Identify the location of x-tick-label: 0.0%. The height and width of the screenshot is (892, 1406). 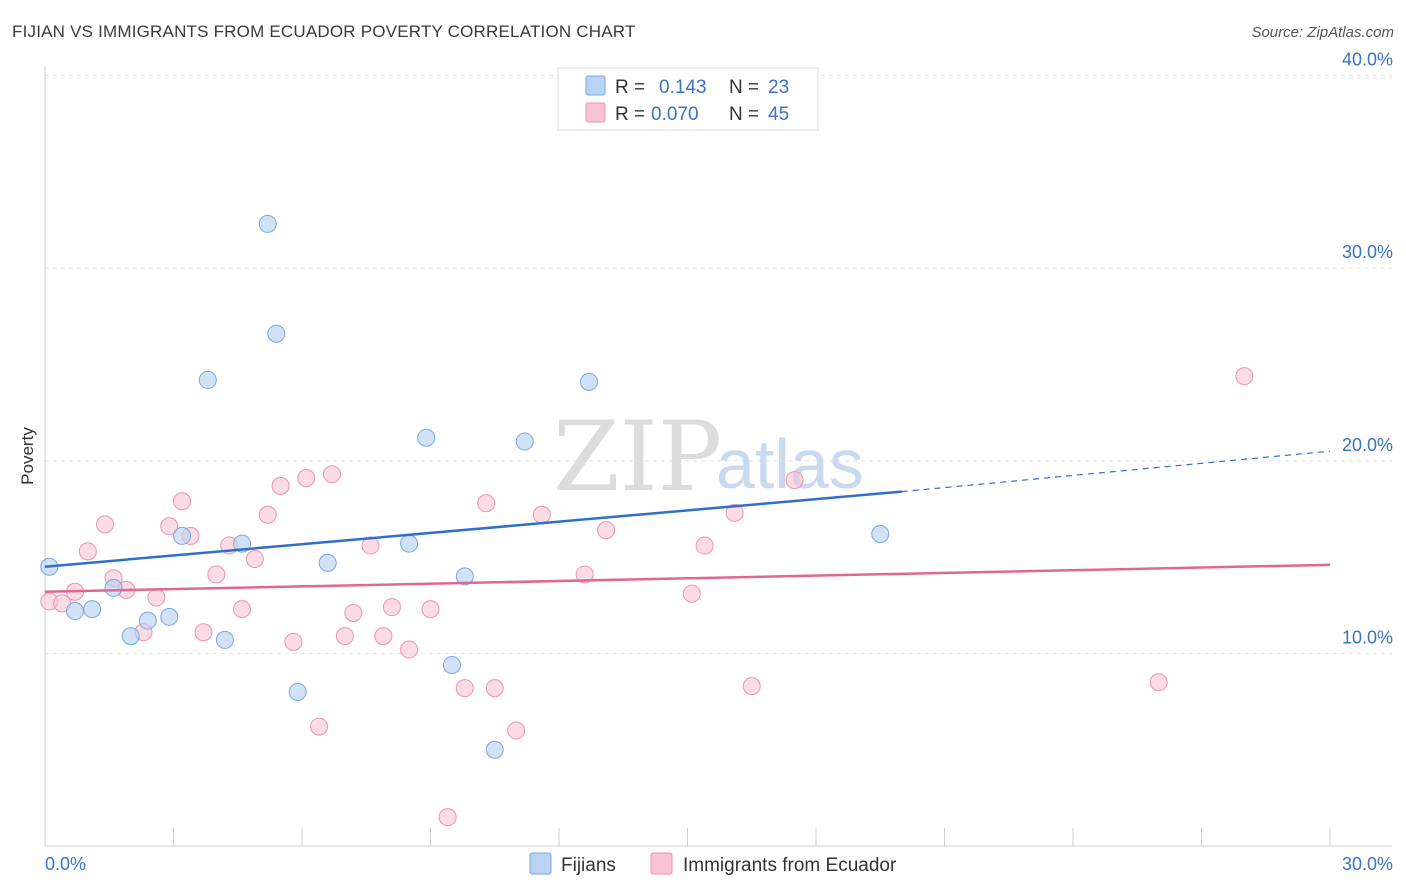
(65, 864).